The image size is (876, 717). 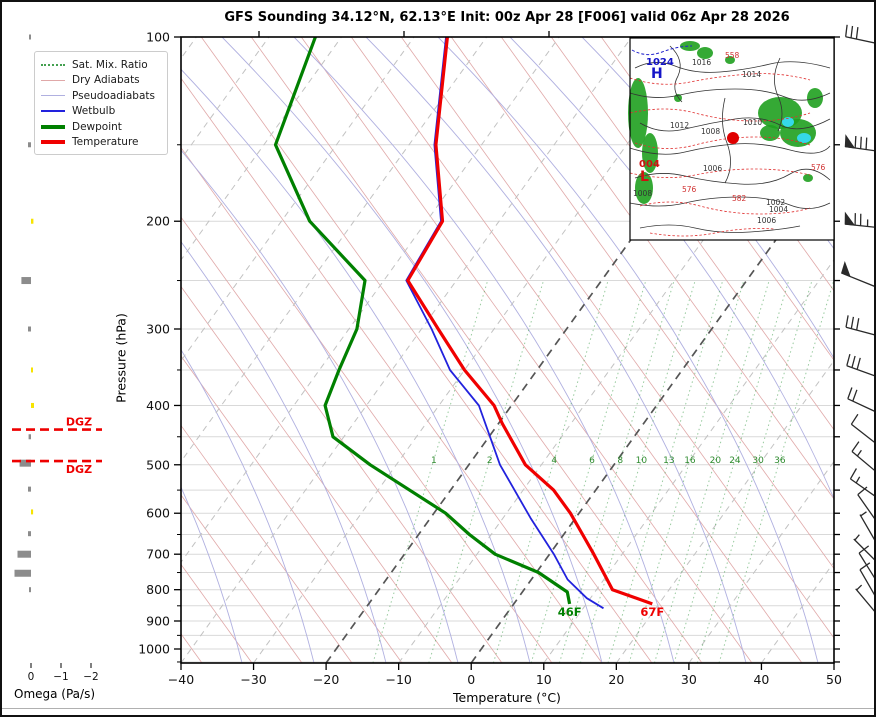 I want to click on map-location-marker, so click(x=733, y=138).